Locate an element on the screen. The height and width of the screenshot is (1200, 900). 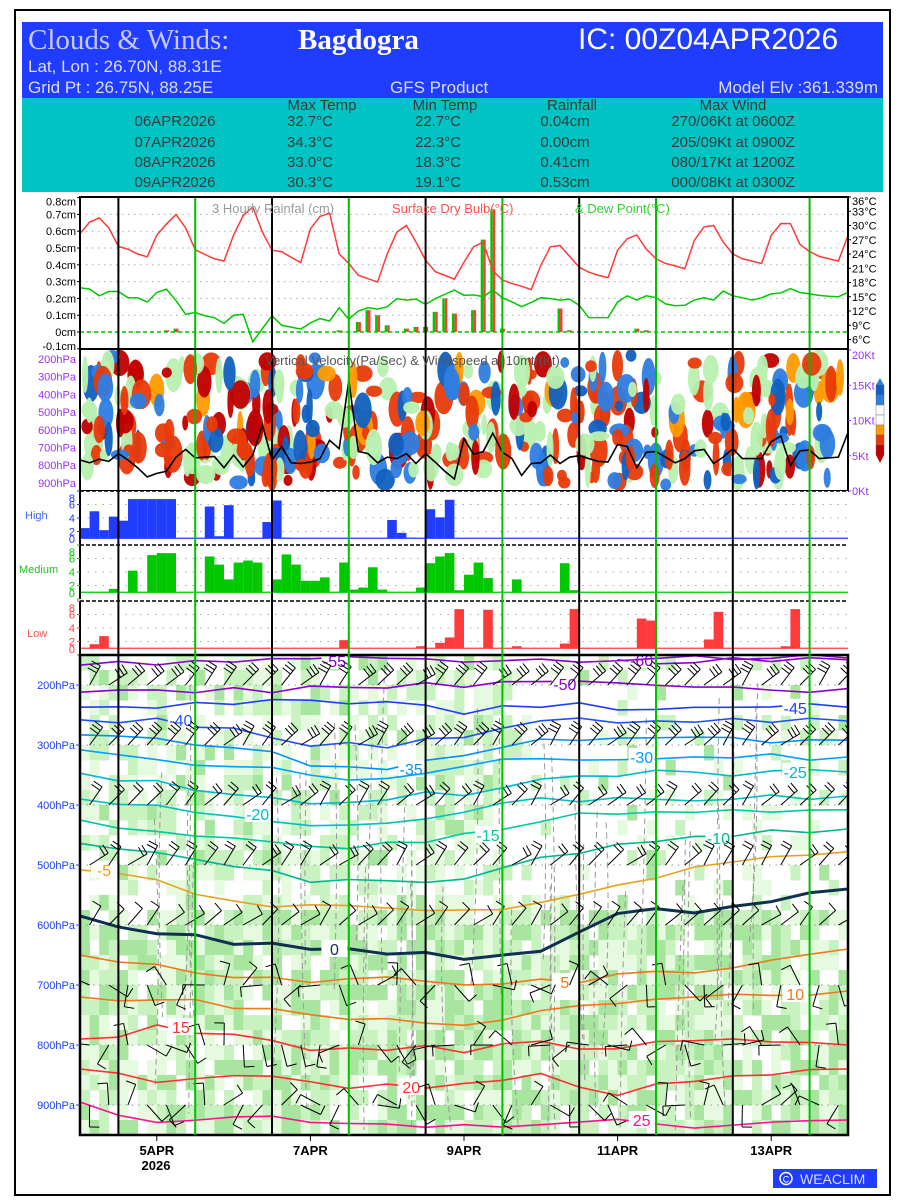
high-axis-label: 6 is located at coordinates (72, 506).